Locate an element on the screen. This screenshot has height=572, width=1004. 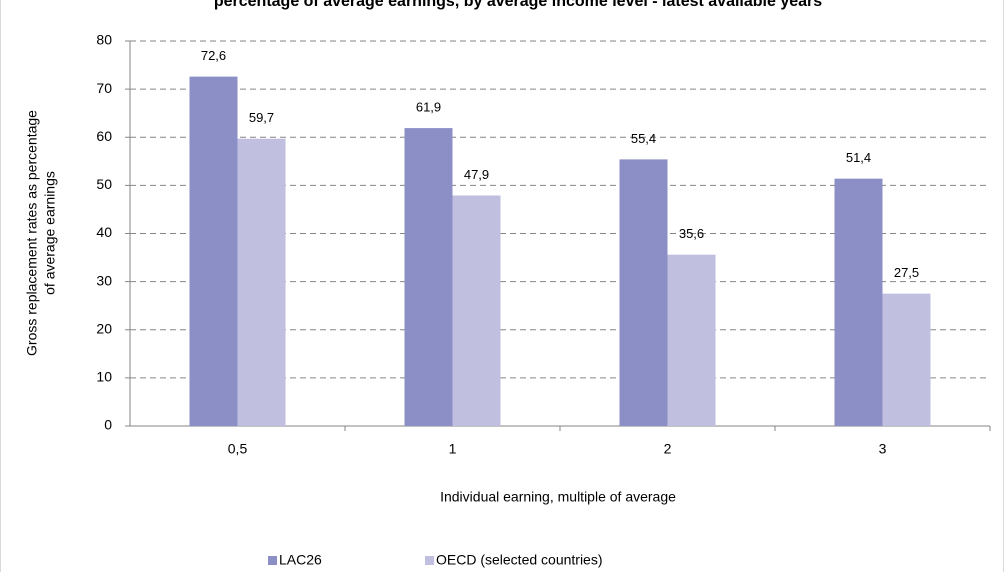
y-tick-label: 60 is located at coordinates (104, 136).